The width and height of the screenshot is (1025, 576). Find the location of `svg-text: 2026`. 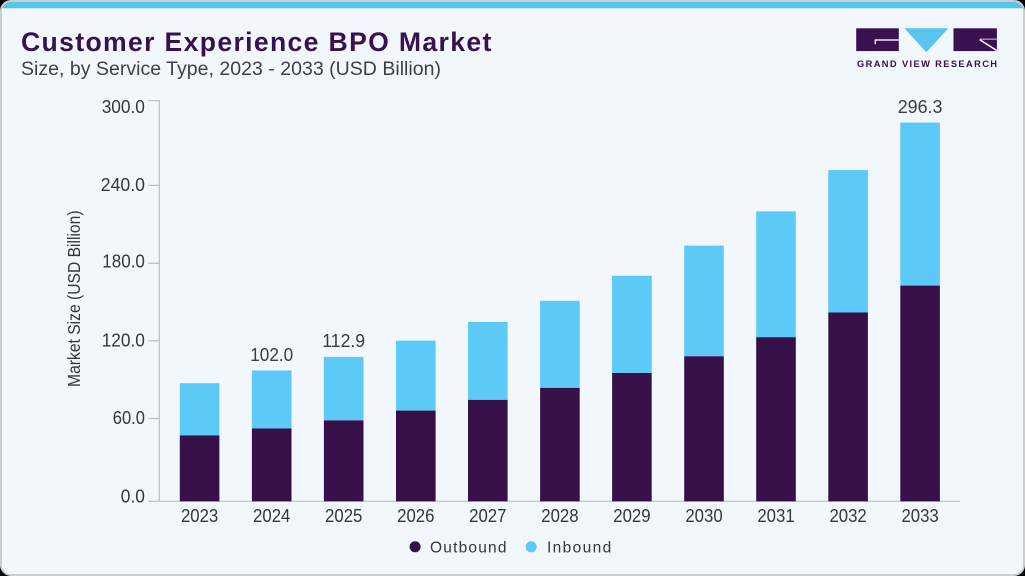

svg-text: 2026 is located at coordinates (415, 515).